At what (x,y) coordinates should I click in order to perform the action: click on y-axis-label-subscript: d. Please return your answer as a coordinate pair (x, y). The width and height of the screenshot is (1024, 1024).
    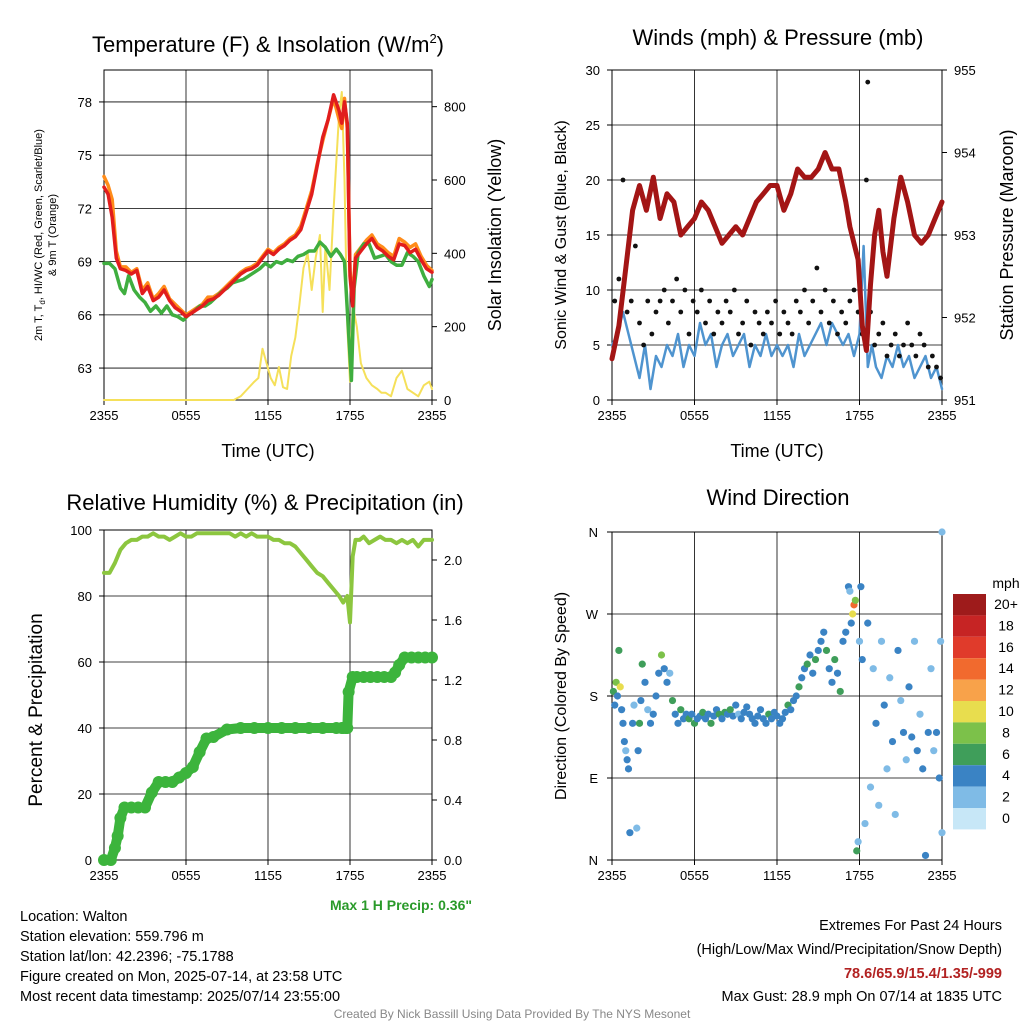
    Looking at the image, I should click on (42, 302).